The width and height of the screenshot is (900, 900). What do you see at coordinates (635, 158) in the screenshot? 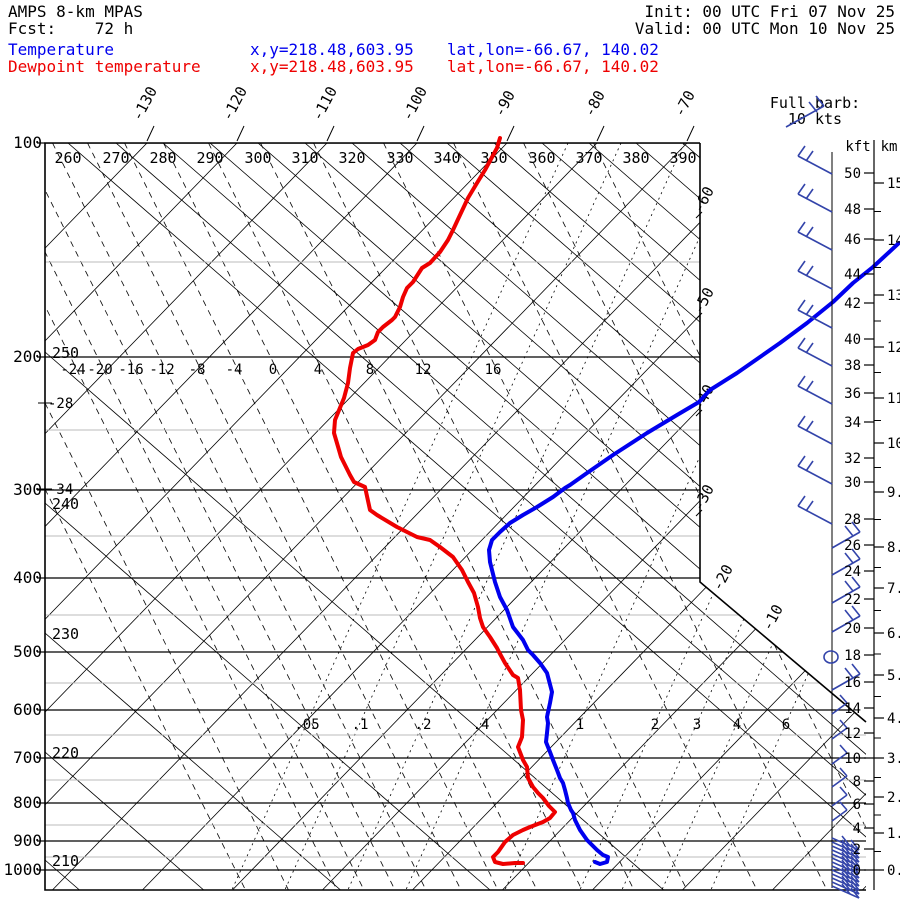
I see `theta-top-label: 380` at bounding box center [635, 158].